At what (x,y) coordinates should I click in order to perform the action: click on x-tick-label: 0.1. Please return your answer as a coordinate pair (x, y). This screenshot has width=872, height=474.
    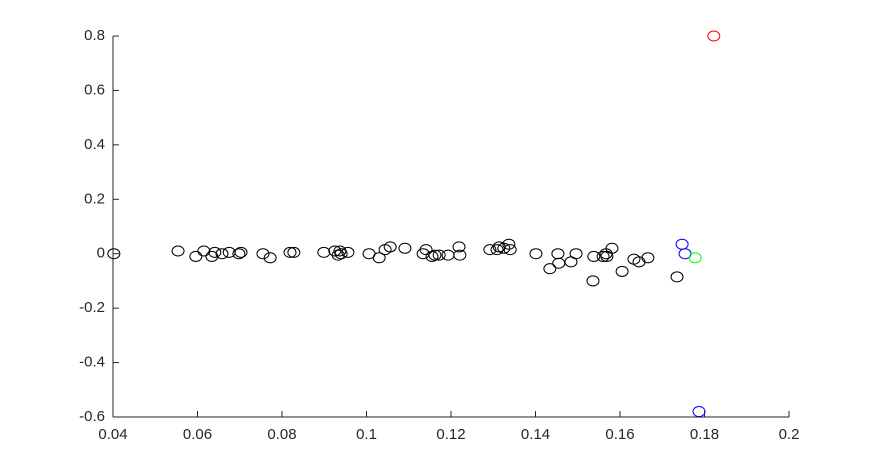
    Looking at the image, I should click on (366, 434).